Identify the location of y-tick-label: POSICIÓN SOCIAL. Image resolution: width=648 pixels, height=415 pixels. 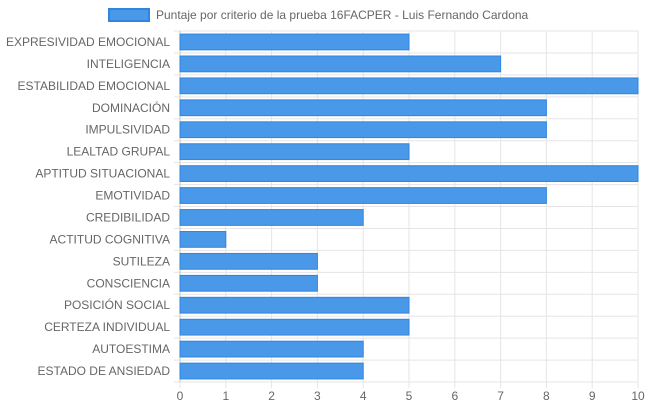
(117, 304).